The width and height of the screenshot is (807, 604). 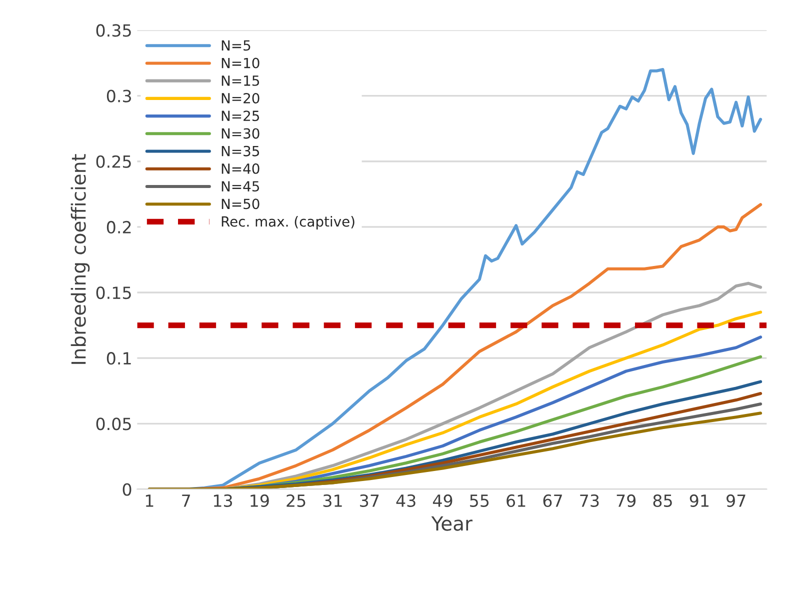 What do you see at coordinates (479, 500) in the screenshot?
I see `x-tick-label: 55` at bounding box center [479, 500].